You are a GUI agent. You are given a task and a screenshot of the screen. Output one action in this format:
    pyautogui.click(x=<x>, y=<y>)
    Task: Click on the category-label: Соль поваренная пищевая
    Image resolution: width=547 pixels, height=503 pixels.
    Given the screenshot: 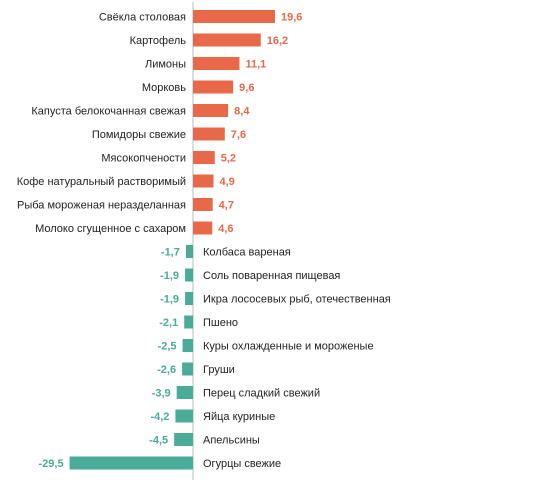 What is the action you would take?
    pyautogui.click(x=271, y=276)
    